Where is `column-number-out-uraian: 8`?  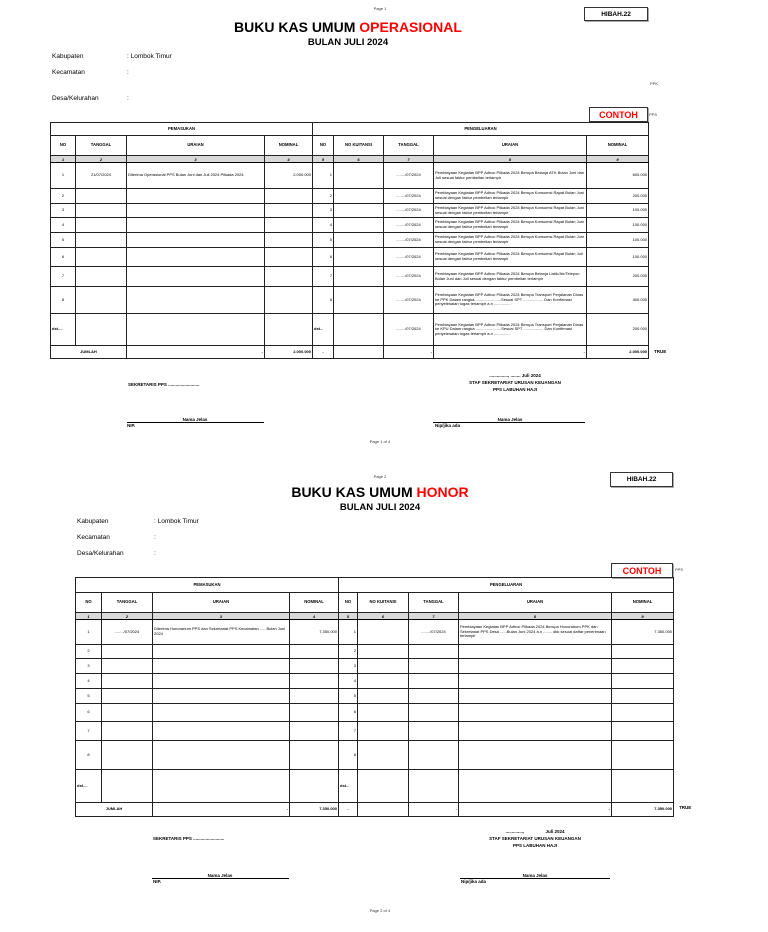
column-number-out-uraian: 8 is located at coordinates (510, 159).